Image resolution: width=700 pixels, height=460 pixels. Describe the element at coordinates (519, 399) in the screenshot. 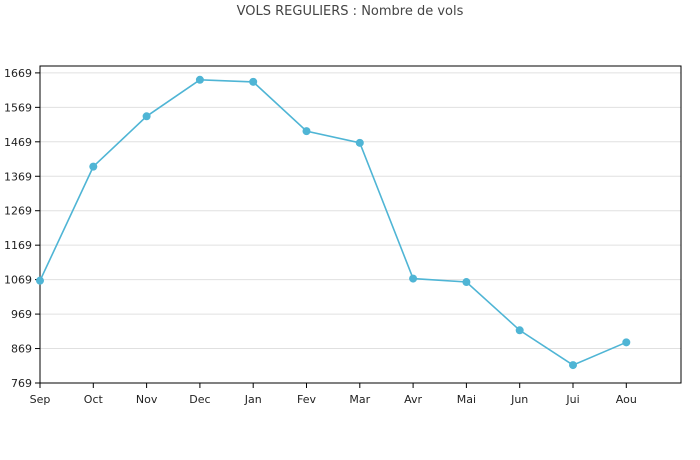

I see `x-tick-label: Jun` at that location.